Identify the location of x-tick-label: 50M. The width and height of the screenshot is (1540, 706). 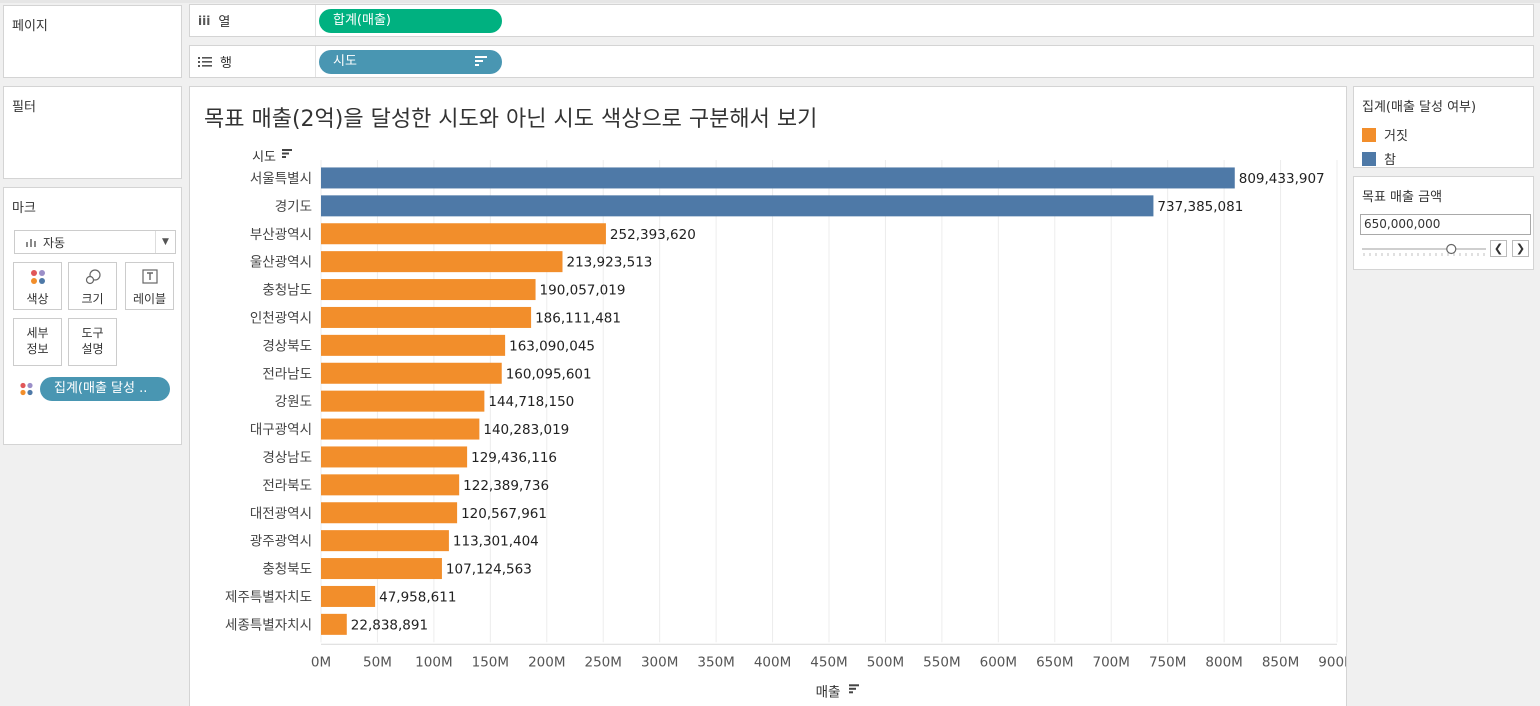
(377, 662).